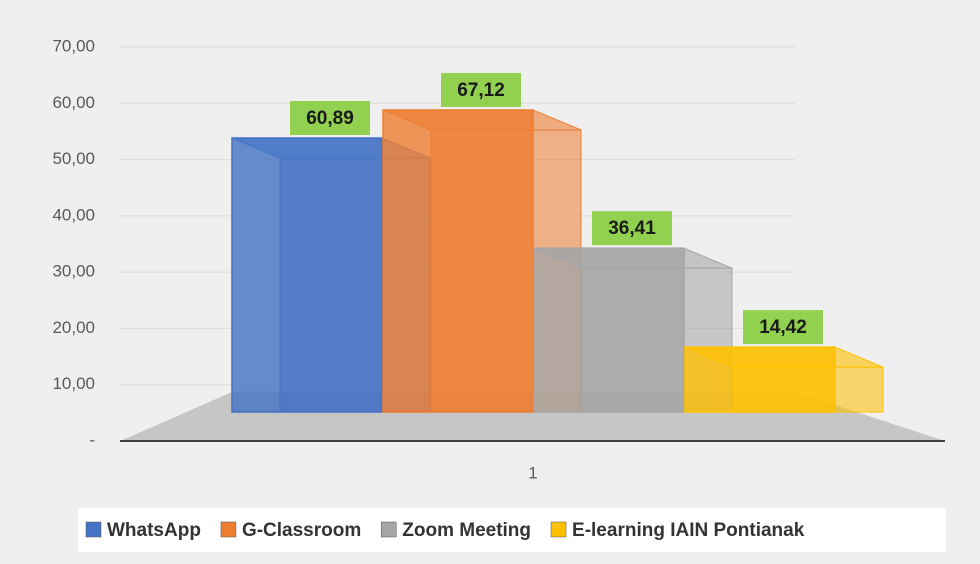 Image resolution: width=980 pixels, height=564 pixels. I want to click on value-label: 14,42, so click(783, 327).